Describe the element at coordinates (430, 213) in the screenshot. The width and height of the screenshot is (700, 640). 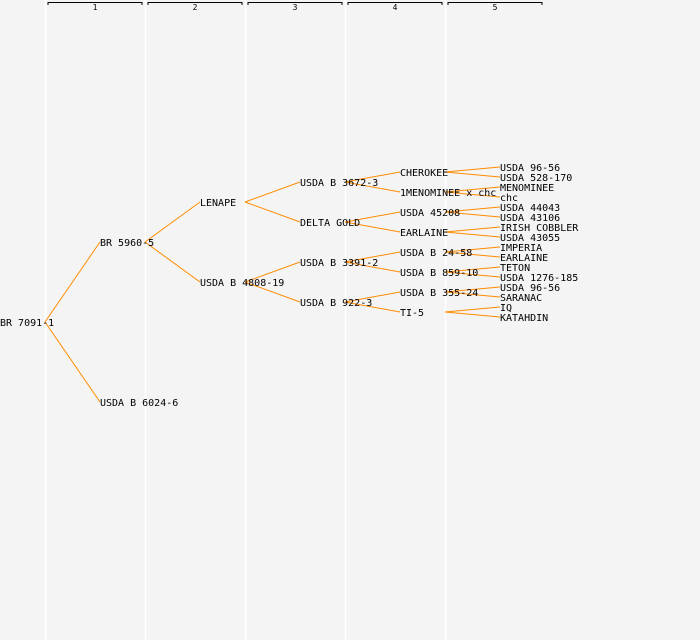
I see `pedigree-node: USDA 45208` at that location.